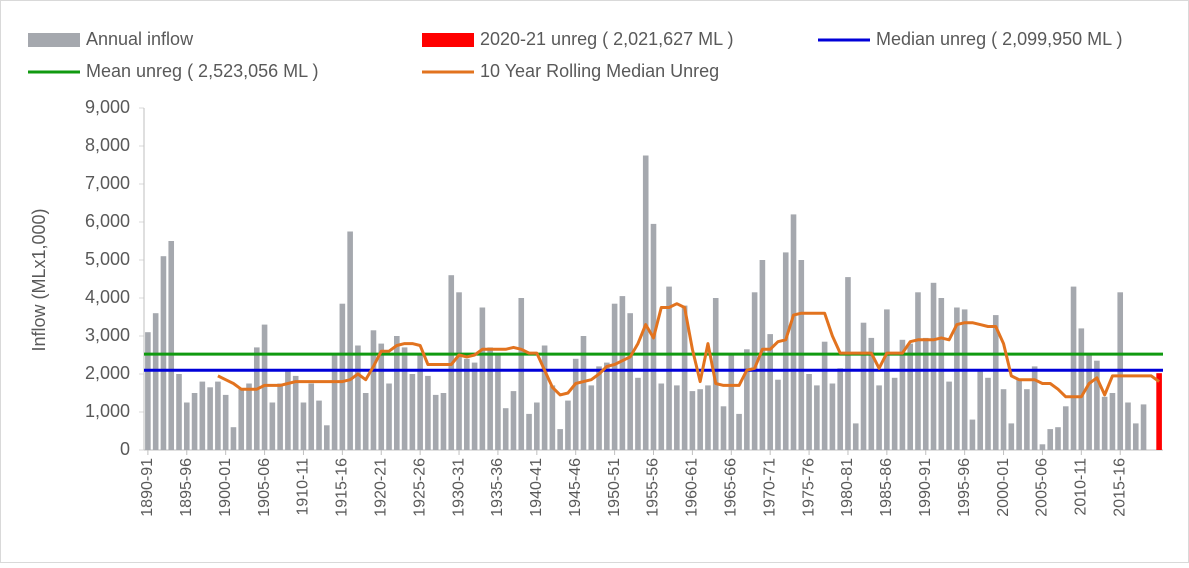  I want to click on y-tick-label: 3,000, so click(107, 335).